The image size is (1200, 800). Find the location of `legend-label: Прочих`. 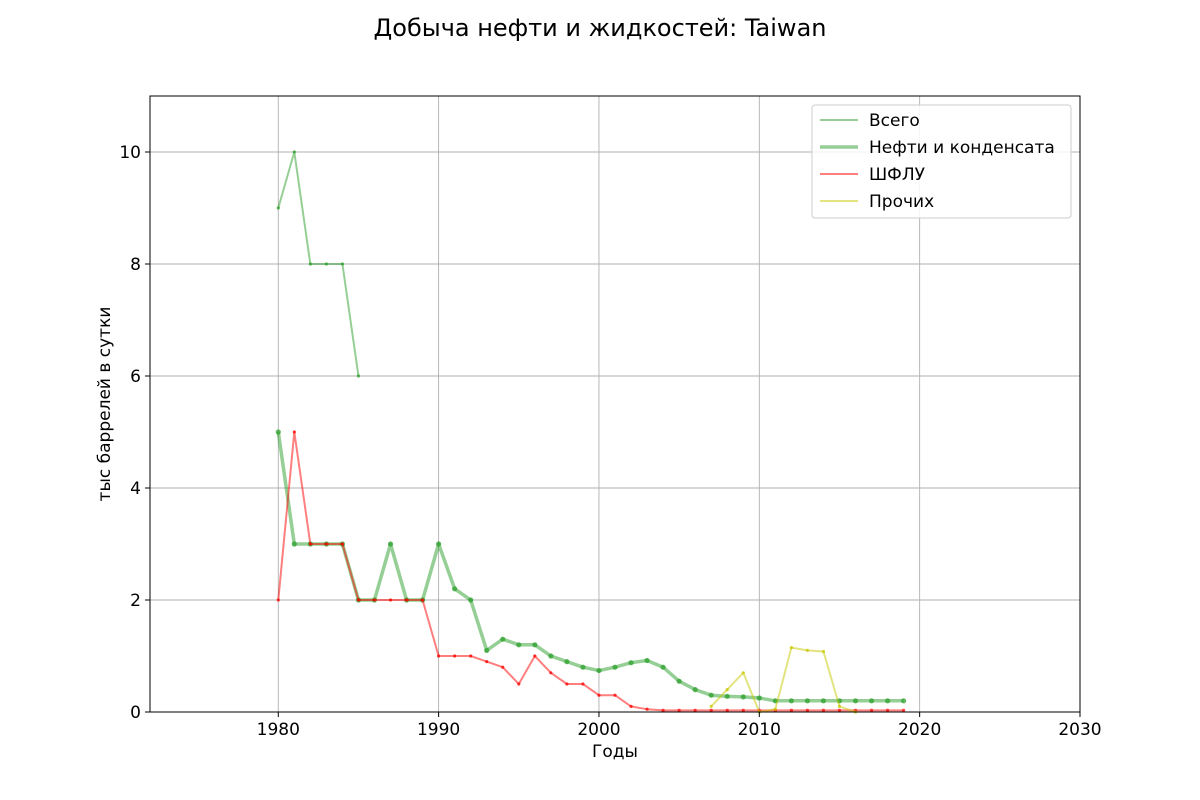

legend-label: Прочих is located at coordinates (901, 202).